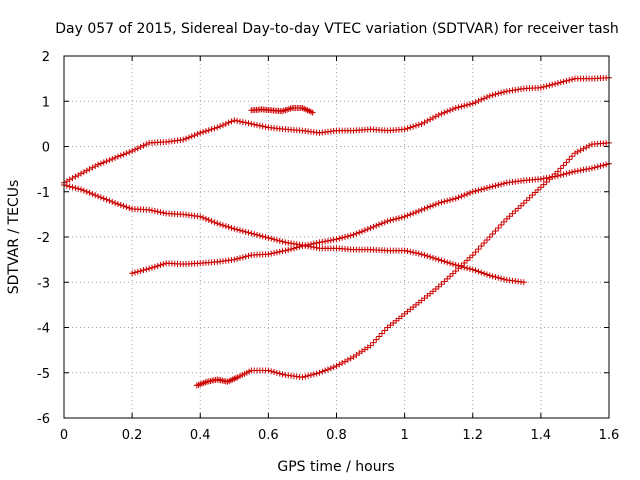 The image size is (640, 480). Describe the element at coordinates (43, 283) in the screenshot. I see `y-tick-label: -3` at that location.